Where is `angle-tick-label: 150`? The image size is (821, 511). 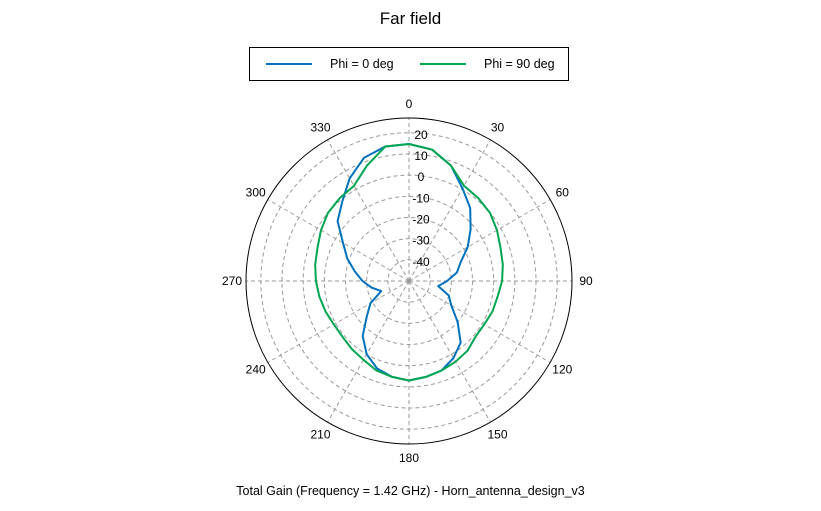
angle-tick-label: 150 is located at coordinates (497, 434).